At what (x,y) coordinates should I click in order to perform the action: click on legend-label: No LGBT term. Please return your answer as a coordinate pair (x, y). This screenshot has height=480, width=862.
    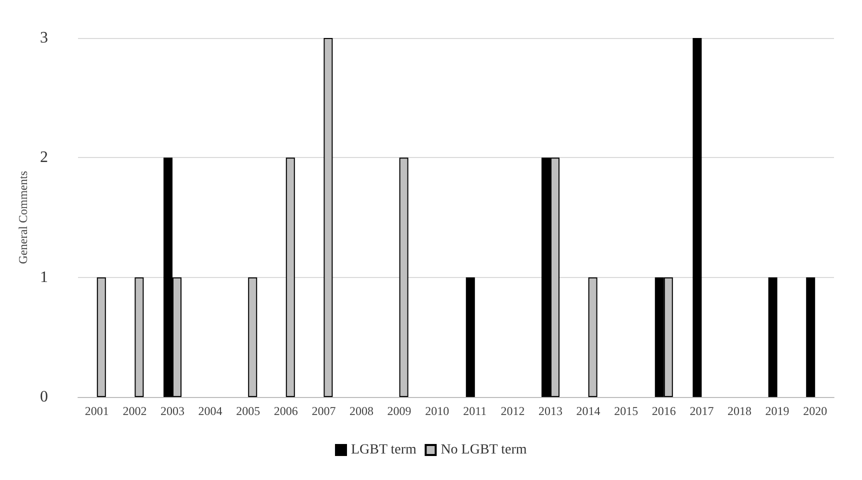
    Looking at the image, I should click on (483, 450).